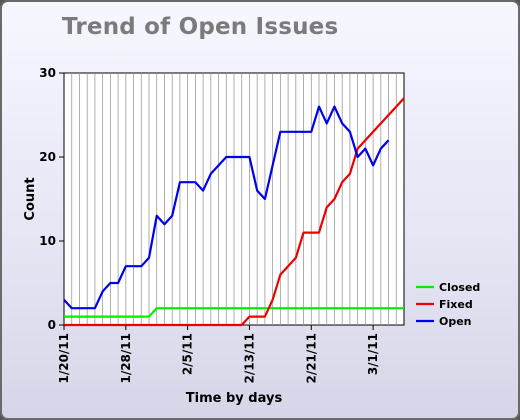 This screenshot has width=520, height=420. I want to click on x-tick-label: 1/20/11, so click(64, 358).